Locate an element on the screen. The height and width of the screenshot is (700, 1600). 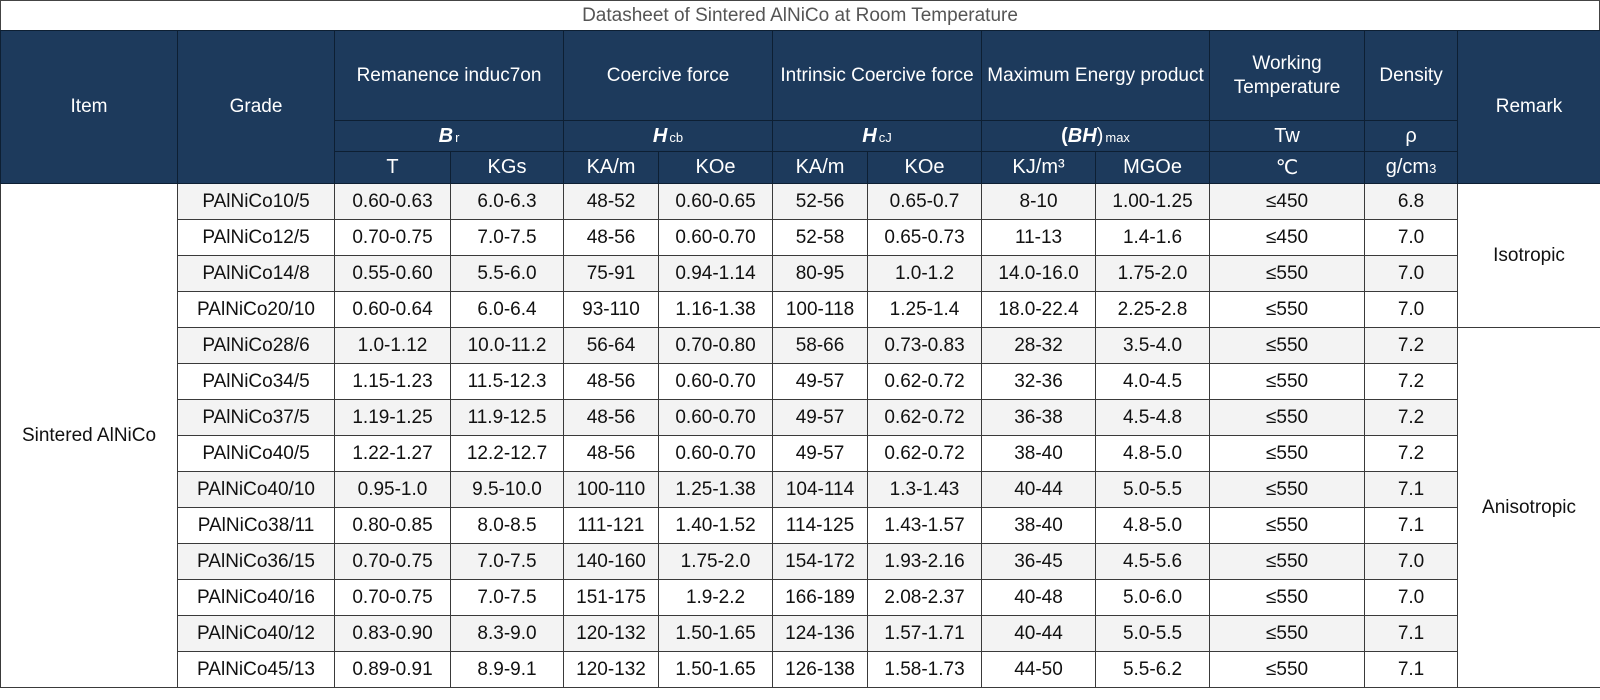
cell-hcj-koe: 0.65-0.7 is located at coordinates (925, 201).